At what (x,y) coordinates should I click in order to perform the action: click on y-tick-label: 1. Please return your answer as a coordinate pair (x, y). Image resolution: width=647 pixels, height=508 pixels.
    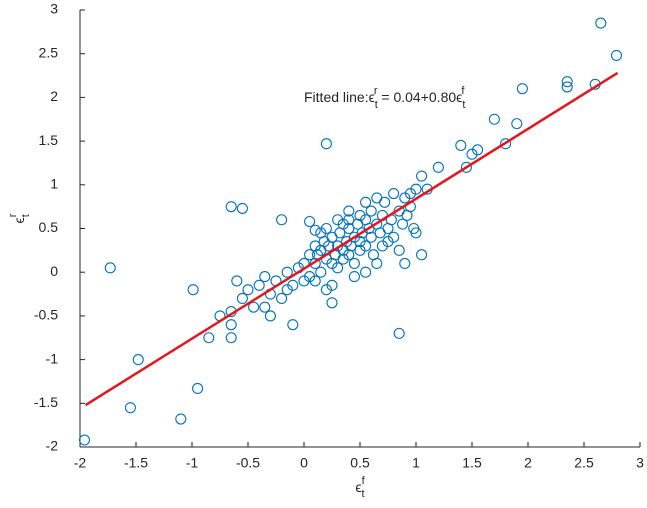
    Looking at the image, I should click on (54, 184).